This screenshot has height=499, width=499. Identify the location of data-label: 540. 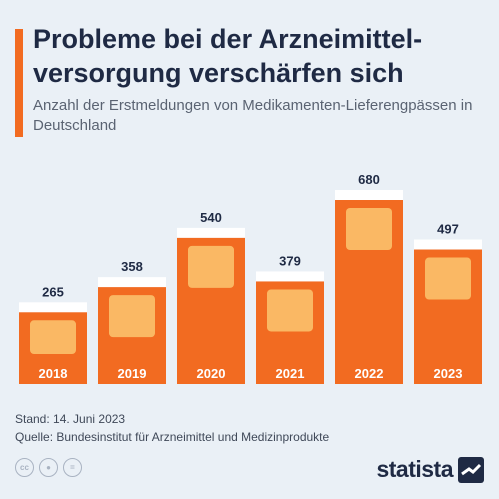
(211, 217).